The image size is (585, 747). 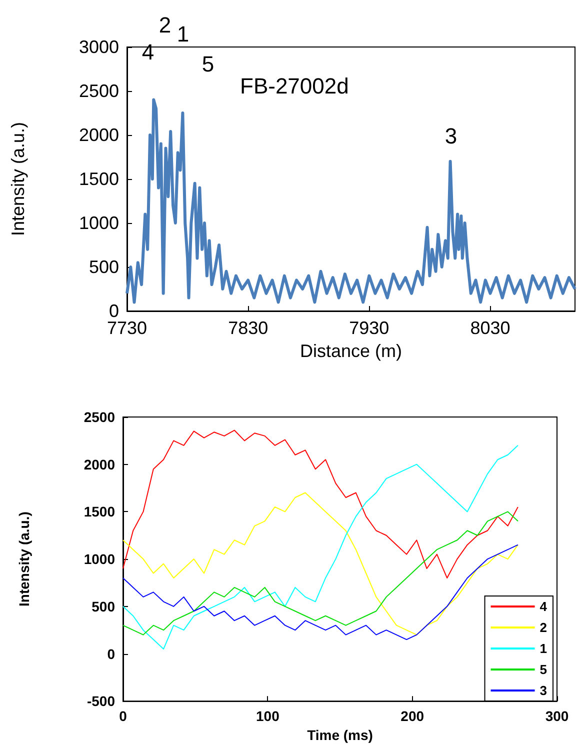 I want to click on legend-label: 5, so click(x=544, y=669).